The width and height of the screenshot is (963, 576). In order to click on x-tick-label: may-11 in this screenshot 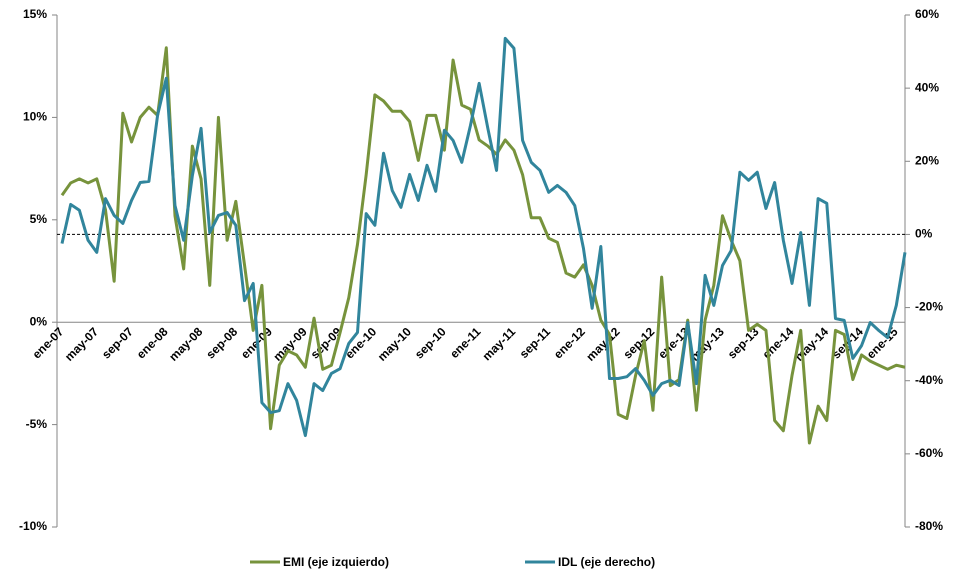, I will do `click(499, 343)`.